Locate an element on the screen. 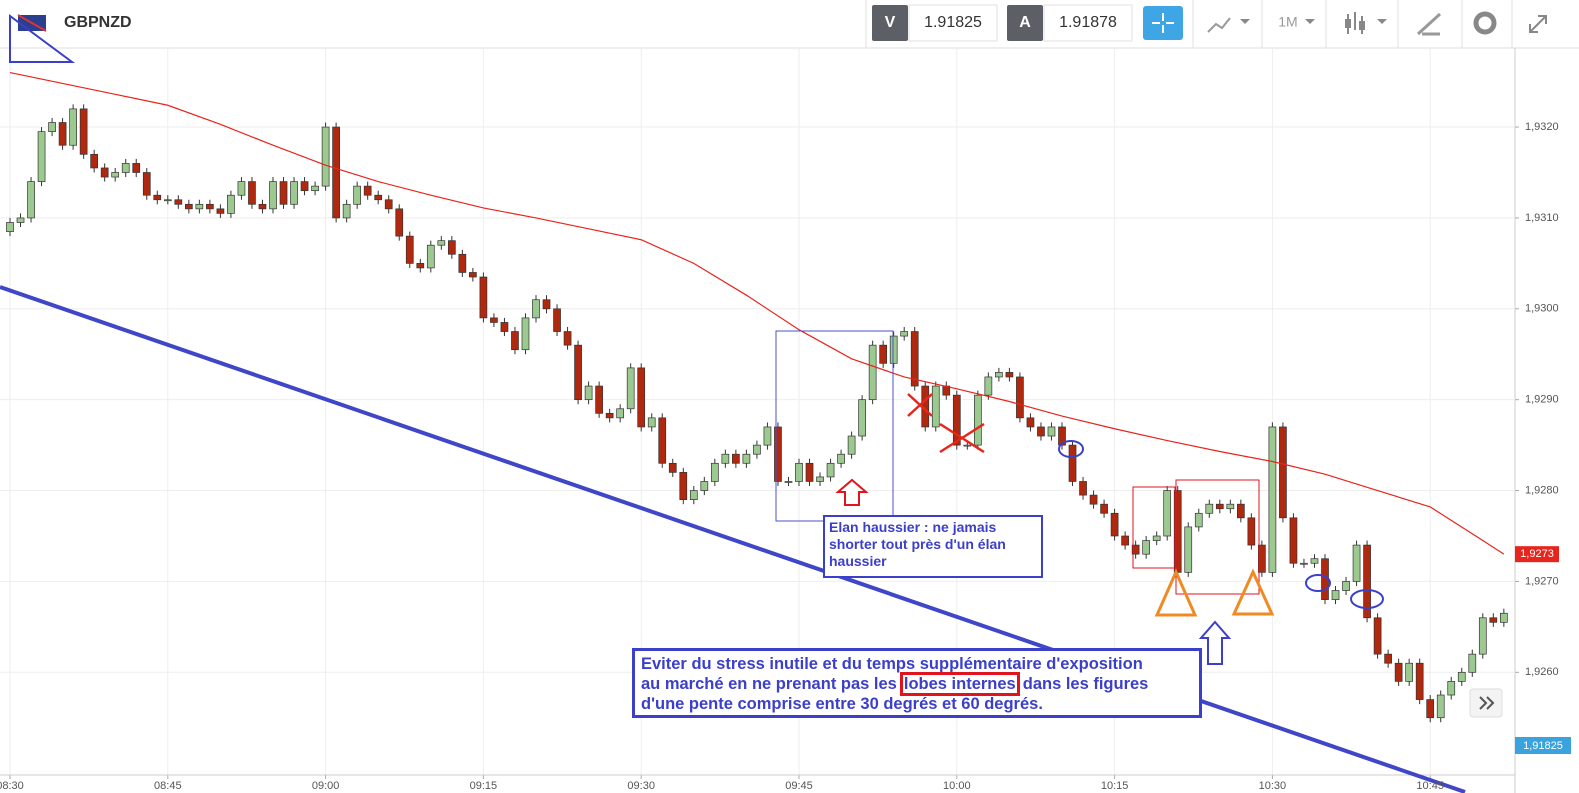 This screenshot has width=1579, height=793. interval-button: 1M is located at coordinates (1287, 22).